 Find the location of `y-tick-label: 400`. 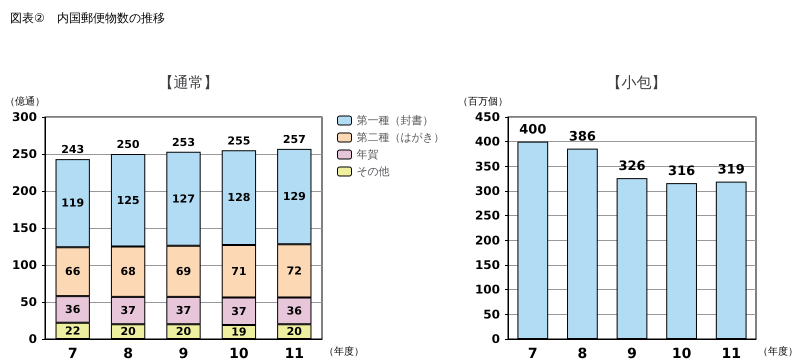

y-tick-label: 400 is located at coordinates (487, 141).